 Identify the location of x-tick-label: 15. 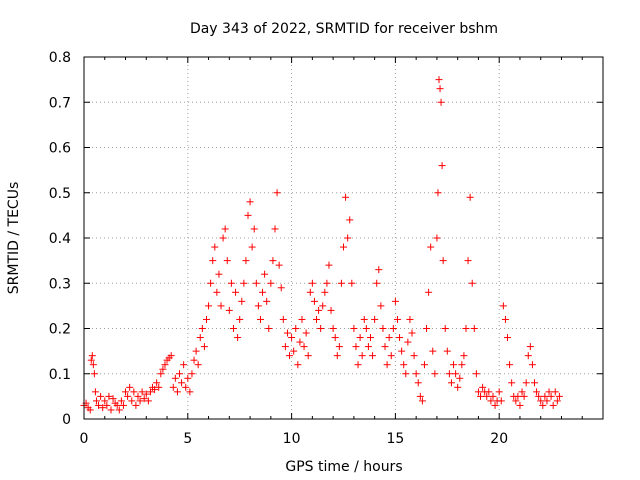
(395, 439).